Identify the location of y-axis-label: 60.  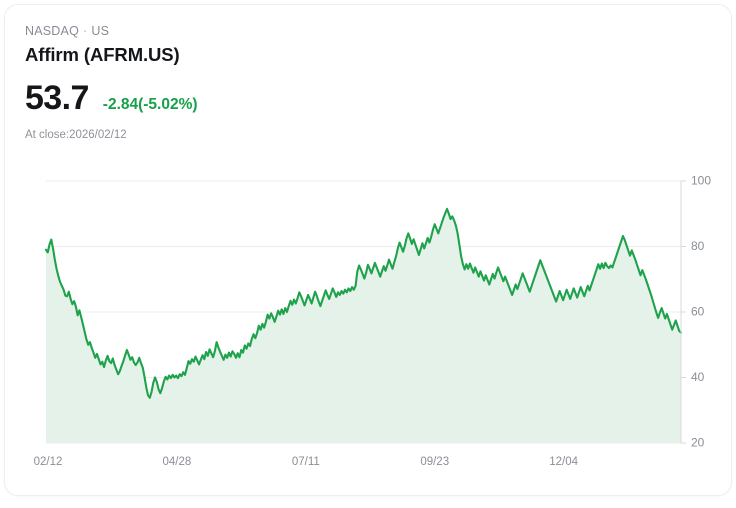
(698, 312).